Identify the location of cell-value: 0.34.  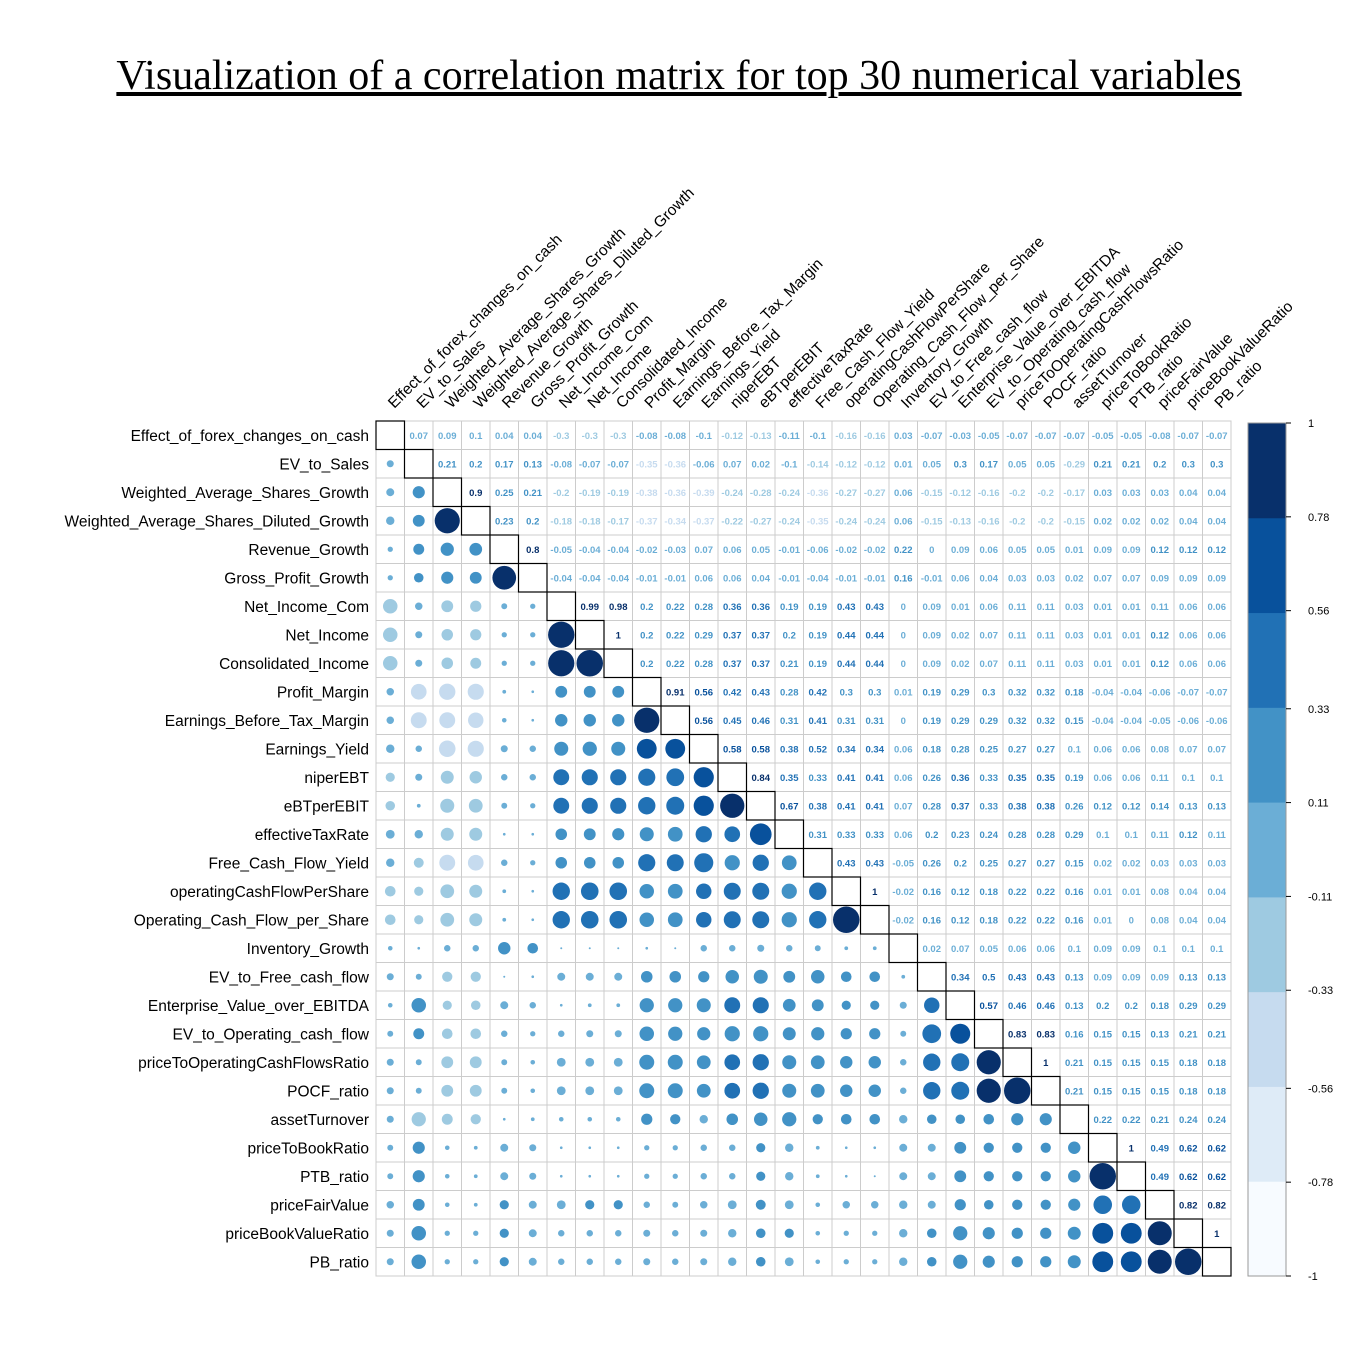
(875, 749).